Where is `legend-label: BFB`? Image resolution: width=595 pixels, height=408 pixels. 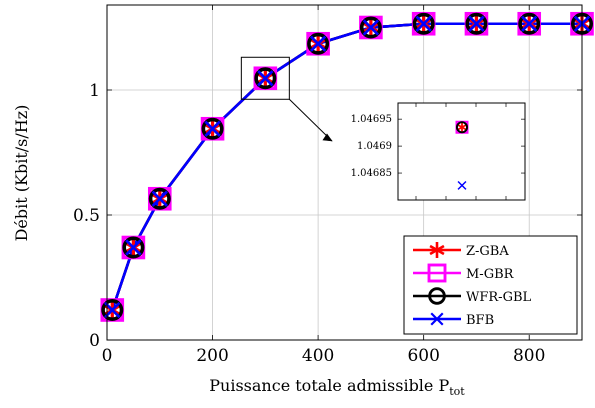 legend-label: BFB is located at coordinates (480, 320).